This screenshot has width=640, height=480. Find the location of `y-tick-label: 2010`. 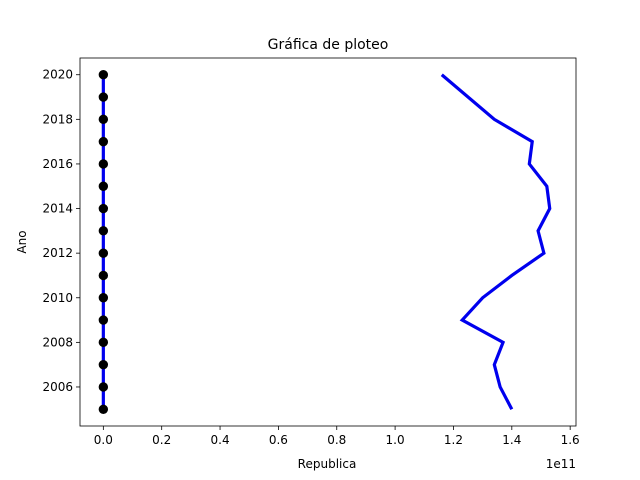

y-tick-label: 2010 is located at coordinates (57, 298).